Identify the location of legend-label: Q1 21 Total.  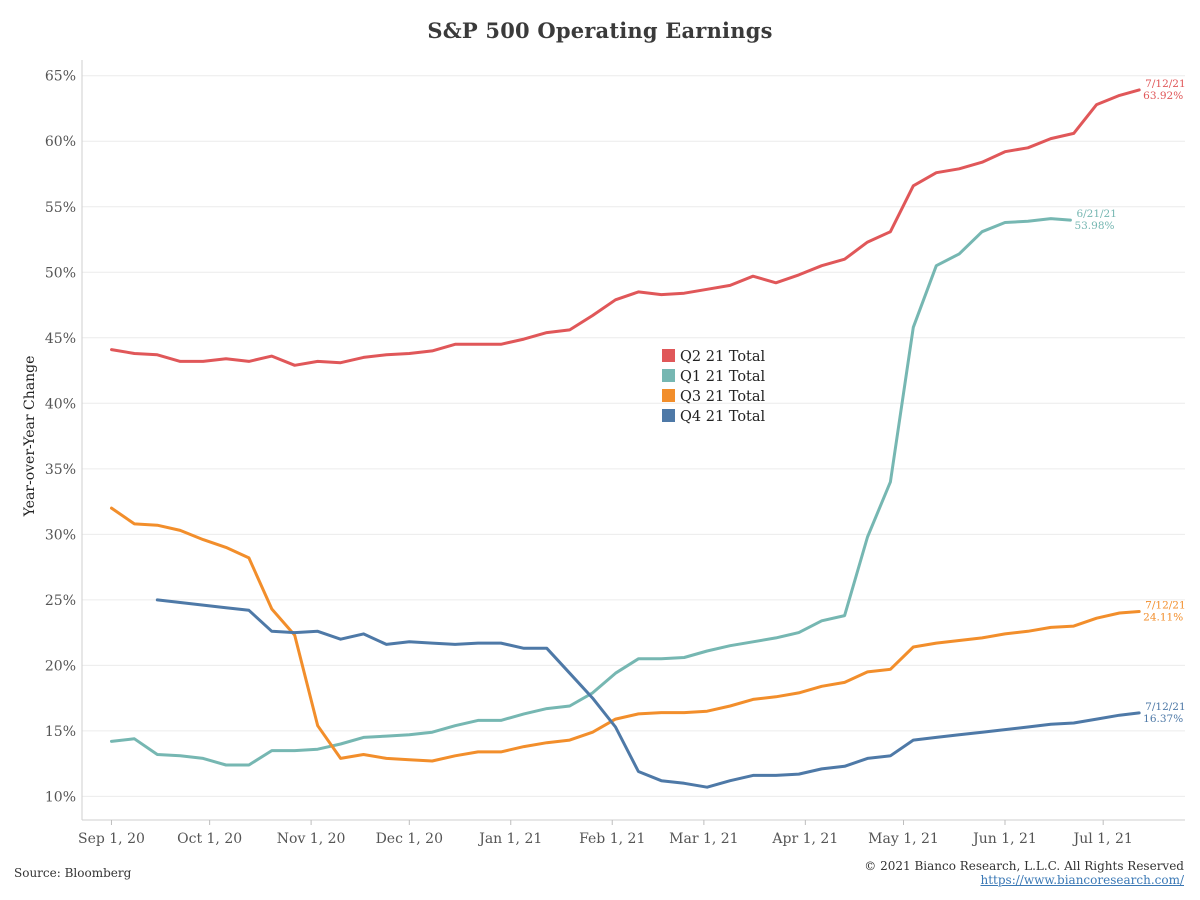
(723, 377).